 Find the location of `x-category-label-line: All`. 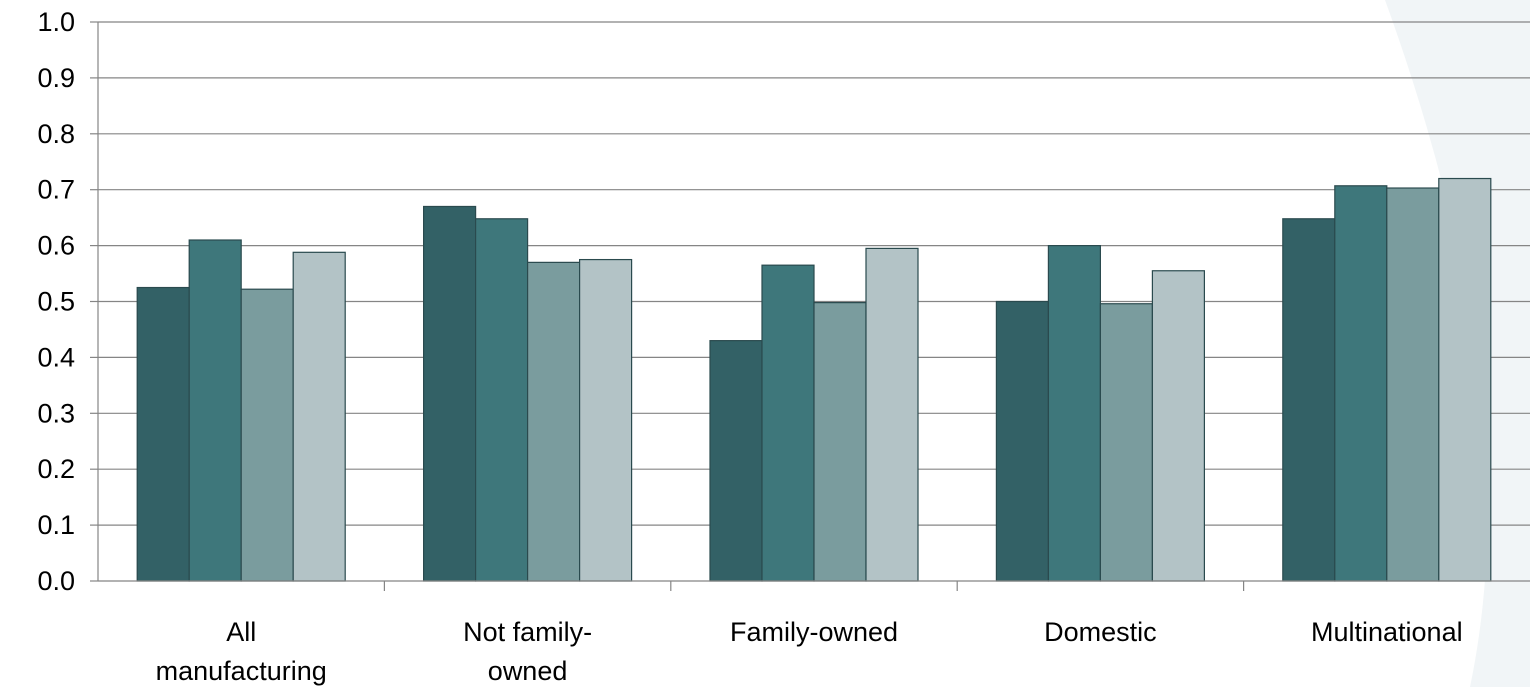

x-category-label-line: All is located at coordinates (241, 632).